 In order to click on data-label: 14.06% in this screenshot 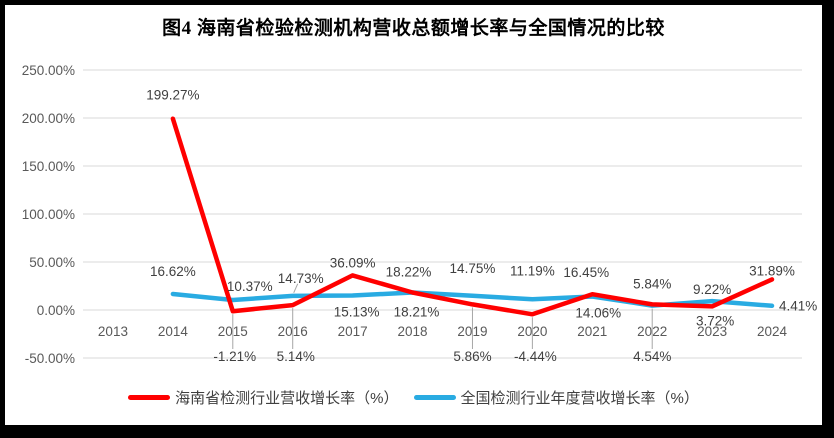, I will do `click(598, 313)`.